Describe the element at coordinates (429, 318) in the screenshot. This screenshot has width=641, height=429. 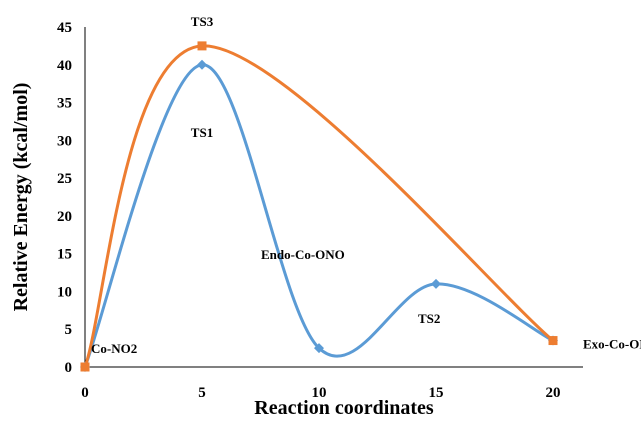
I see `annotation-label: TS2` at that location.